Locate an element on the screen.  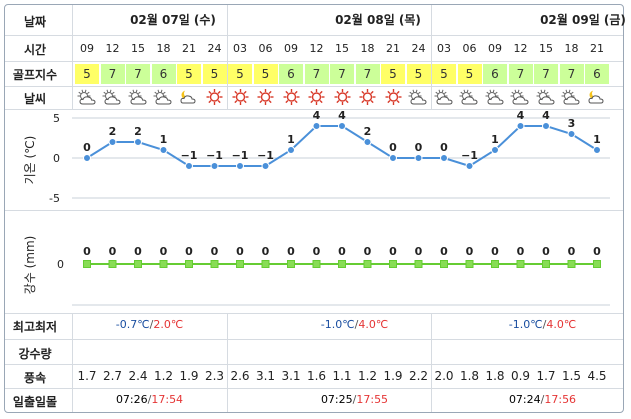
hour-label: 06 is located at coordinates (469, 48).